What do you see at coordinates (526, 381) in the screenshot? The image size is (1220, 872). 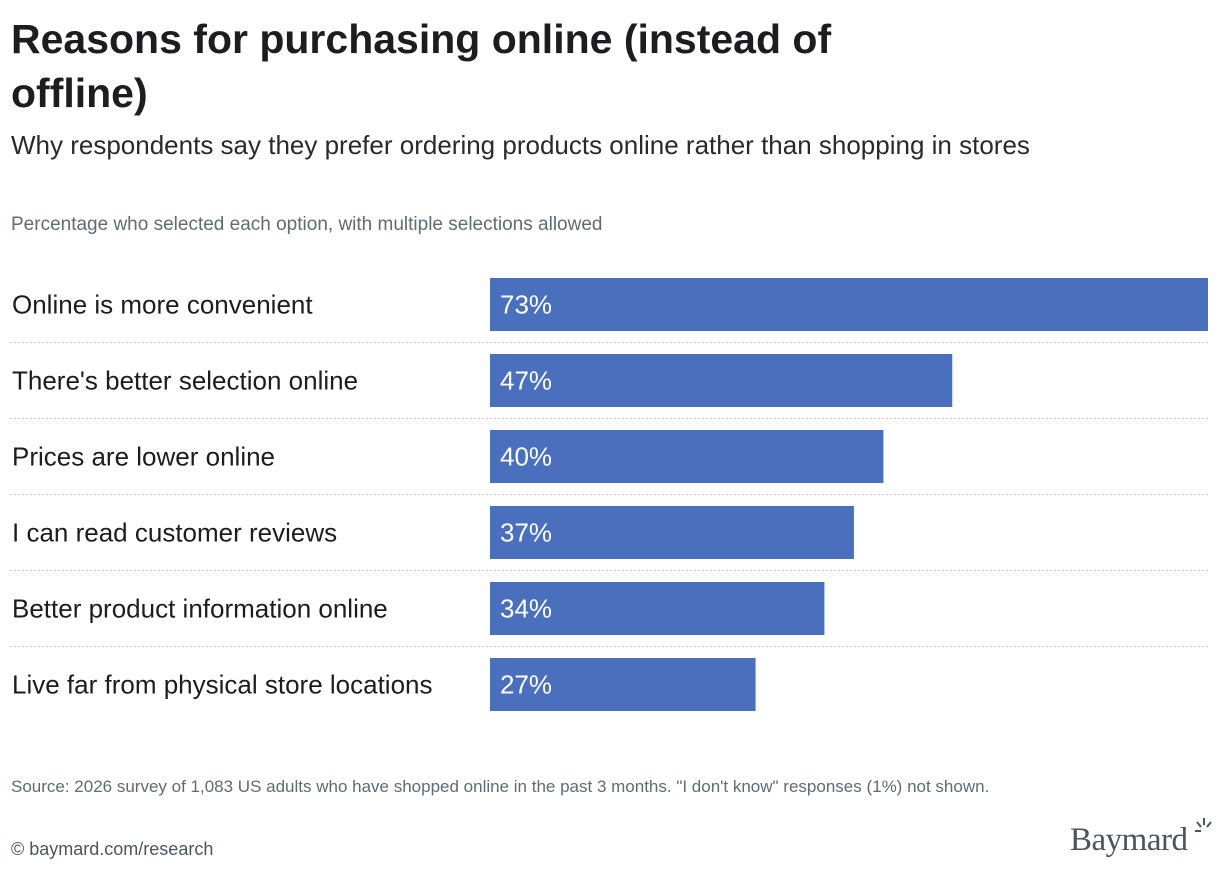 I see `bar-value-label: 47%` at bounding box center [526, 381].